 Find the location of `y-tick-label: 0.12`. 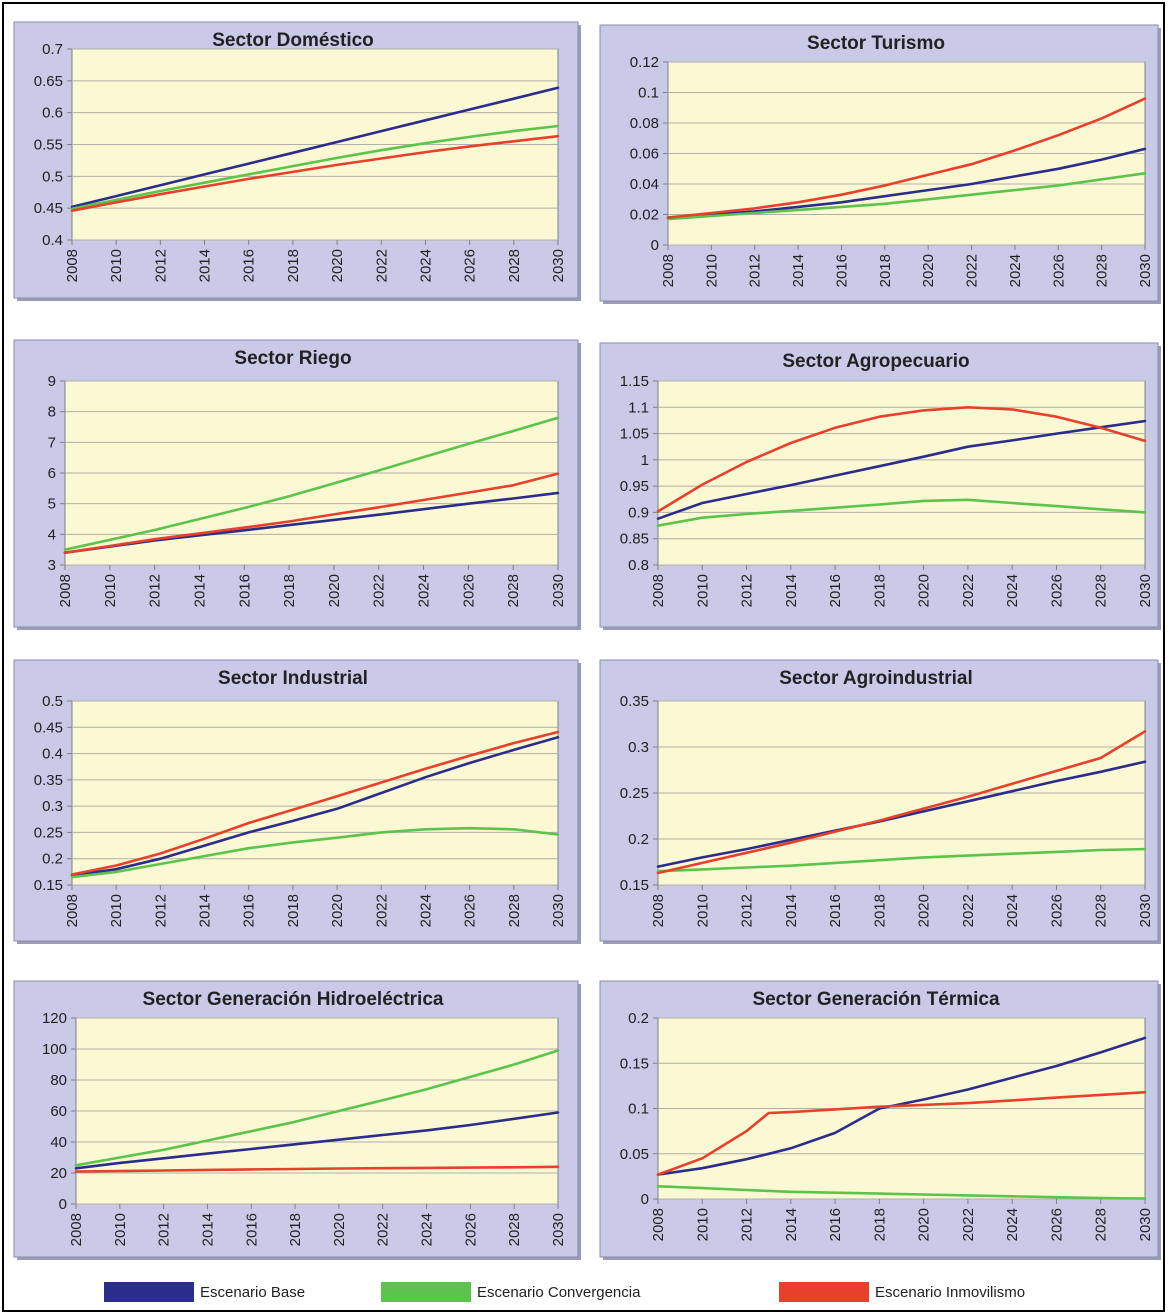

y-tick-label: 0.12 is located at coordinates (644, 62).